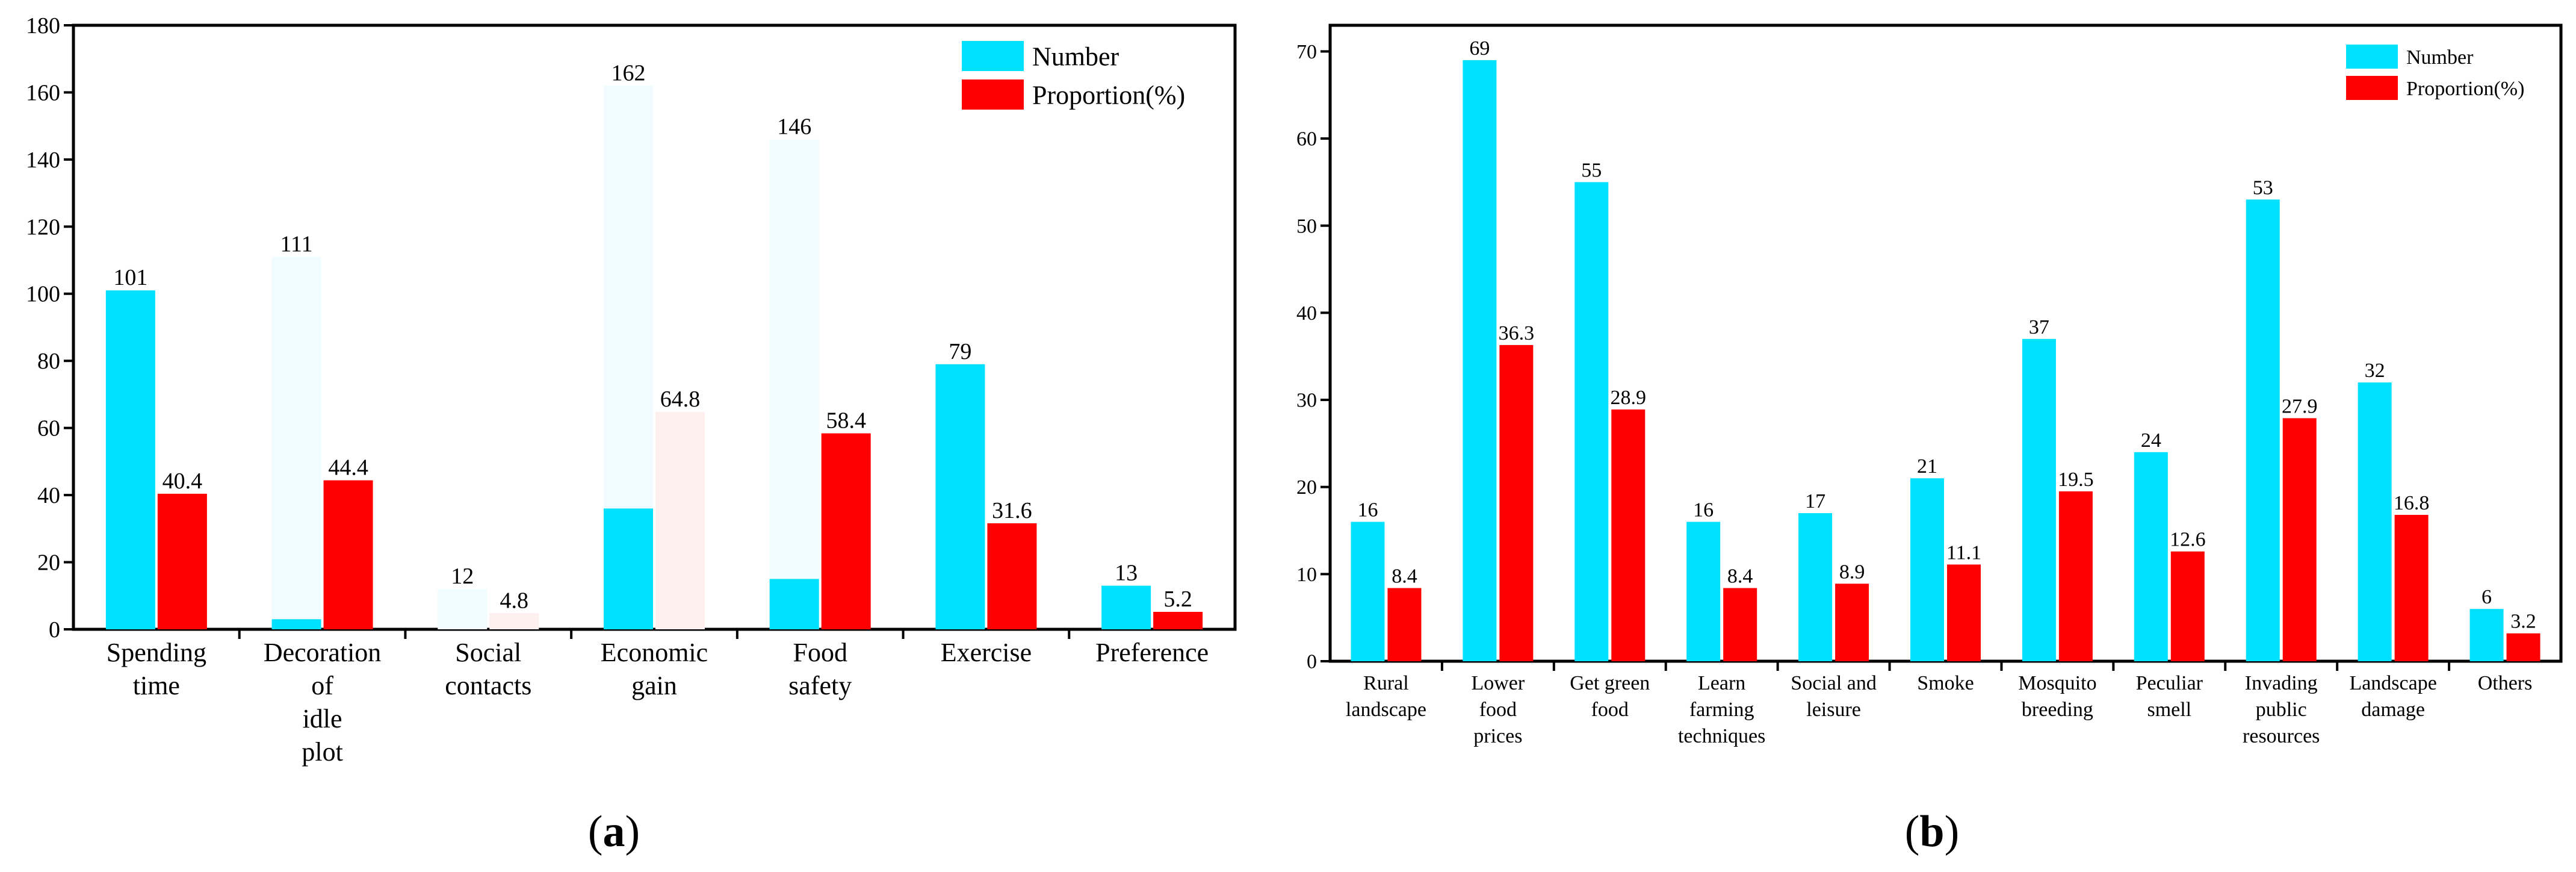 The image size is (2576, 872). What do you see at coordinates (514, 600) in the screenshot?
I see `data-label-proportion: 4.8` at bounding box center [514, 600].